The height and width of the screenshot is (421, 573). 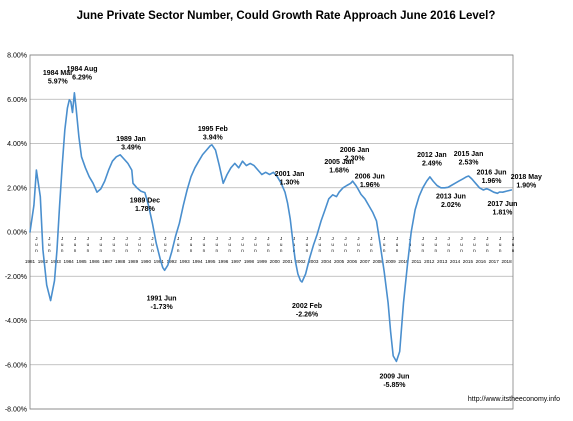 What do you see at coordinates (210, 261) in the screenshot?
I see `x-tick-label: 1995` at bounding box center [210, 261].